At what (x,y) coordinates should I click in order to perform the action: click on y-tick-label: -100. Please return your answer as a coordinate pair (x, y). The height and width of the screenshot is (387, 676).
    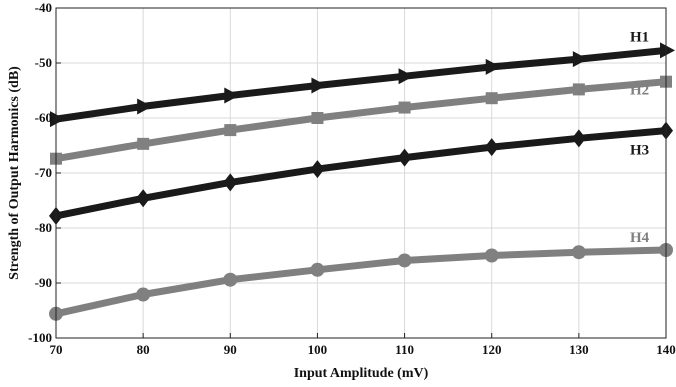
    Looking at the image, I should click on (40, 337).